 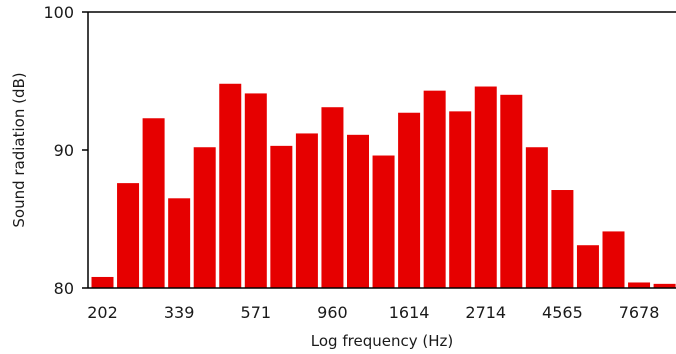 I want to click on x-axis-label: Log frequency (Hz), so click(x=382, y=341).